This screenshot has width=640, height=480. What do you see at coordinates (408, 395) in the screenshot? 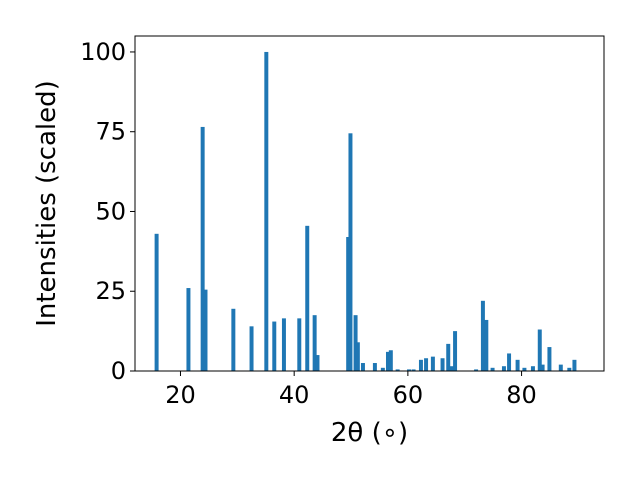
I see `x-tick-label: 60` at bounding box center [408, 395].